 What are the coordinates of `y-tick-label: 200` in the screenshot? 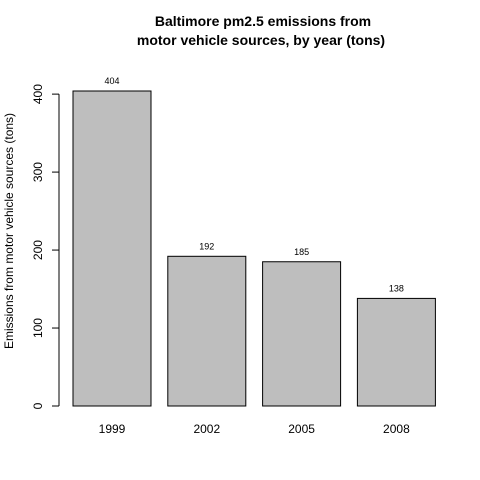 It's located at (38, 250).